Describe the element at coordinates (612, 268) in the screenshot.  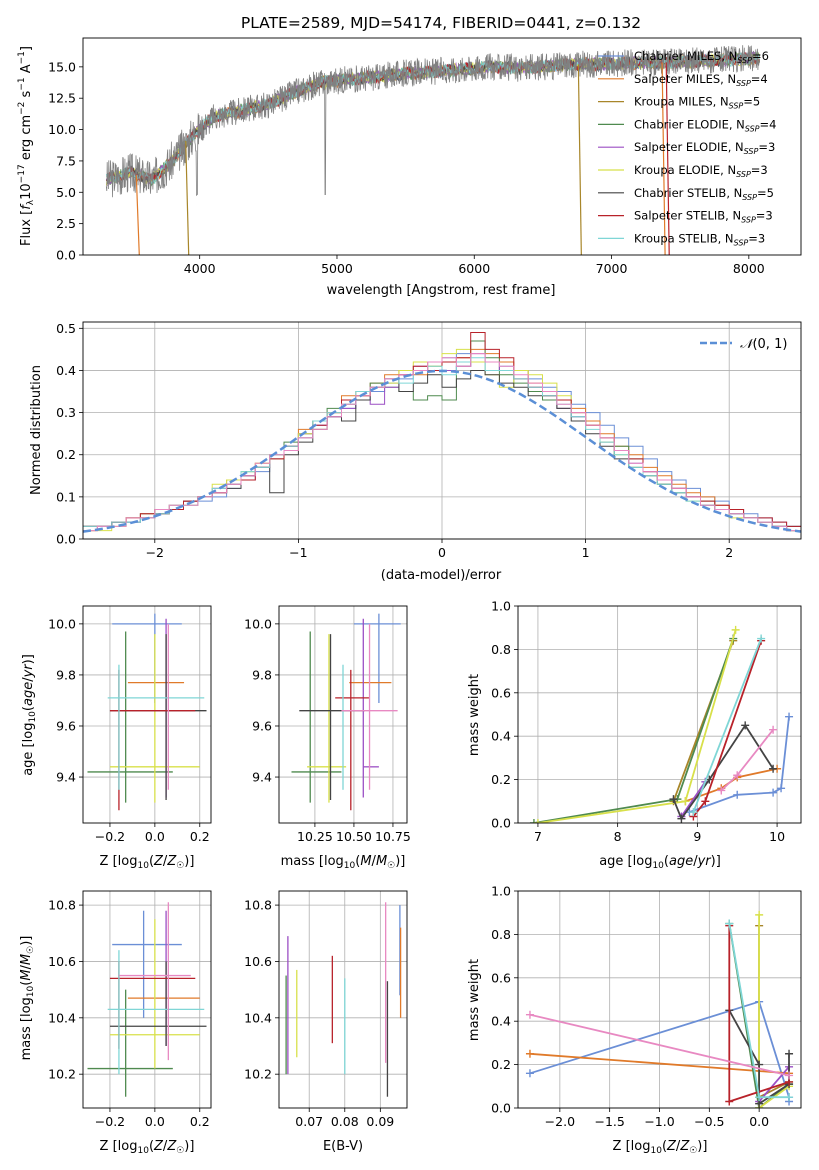
I see `x-tick-label: 7000` at that location.